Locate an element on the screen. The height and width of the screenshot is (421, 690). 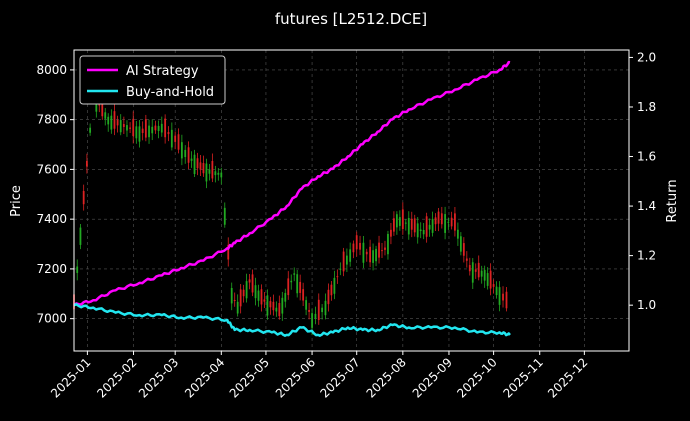
y-axis-label-right: Return is located at coordinates (672, 200).